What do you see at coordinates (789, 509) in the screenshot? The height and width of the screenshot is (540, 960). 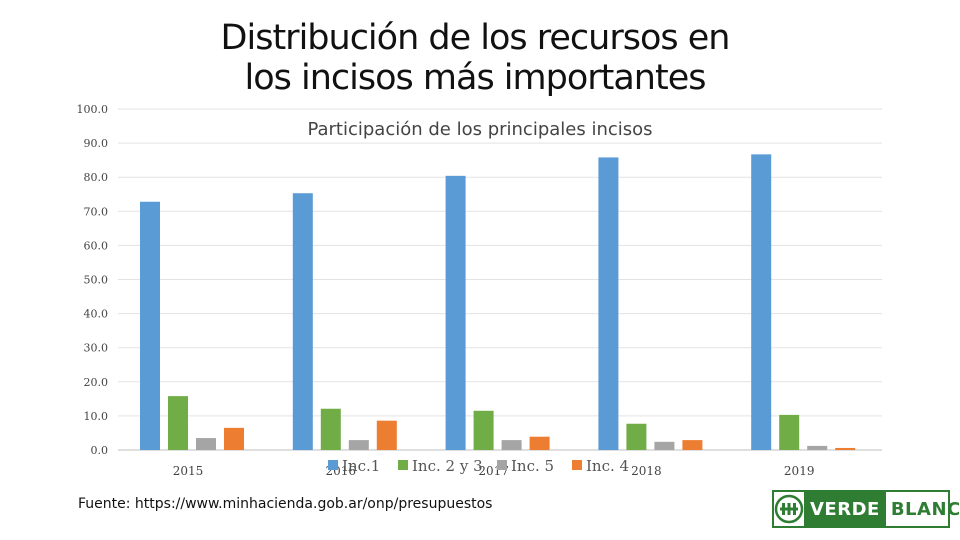 I see `ate-emblem-icon` at bounding box center [789, 509].